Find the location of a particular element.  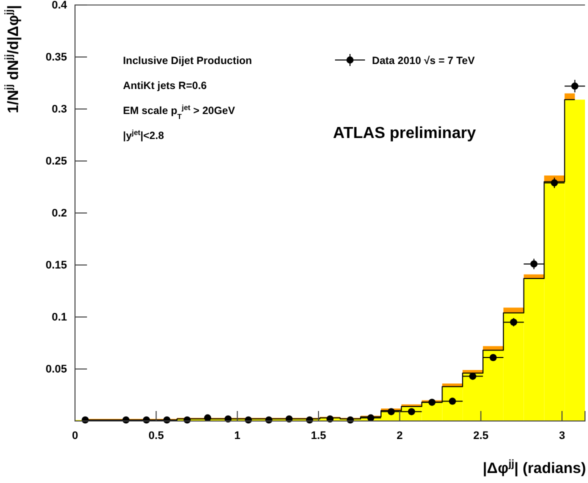

y-tick-label: 0.35 is located at coordinates (56, 58).